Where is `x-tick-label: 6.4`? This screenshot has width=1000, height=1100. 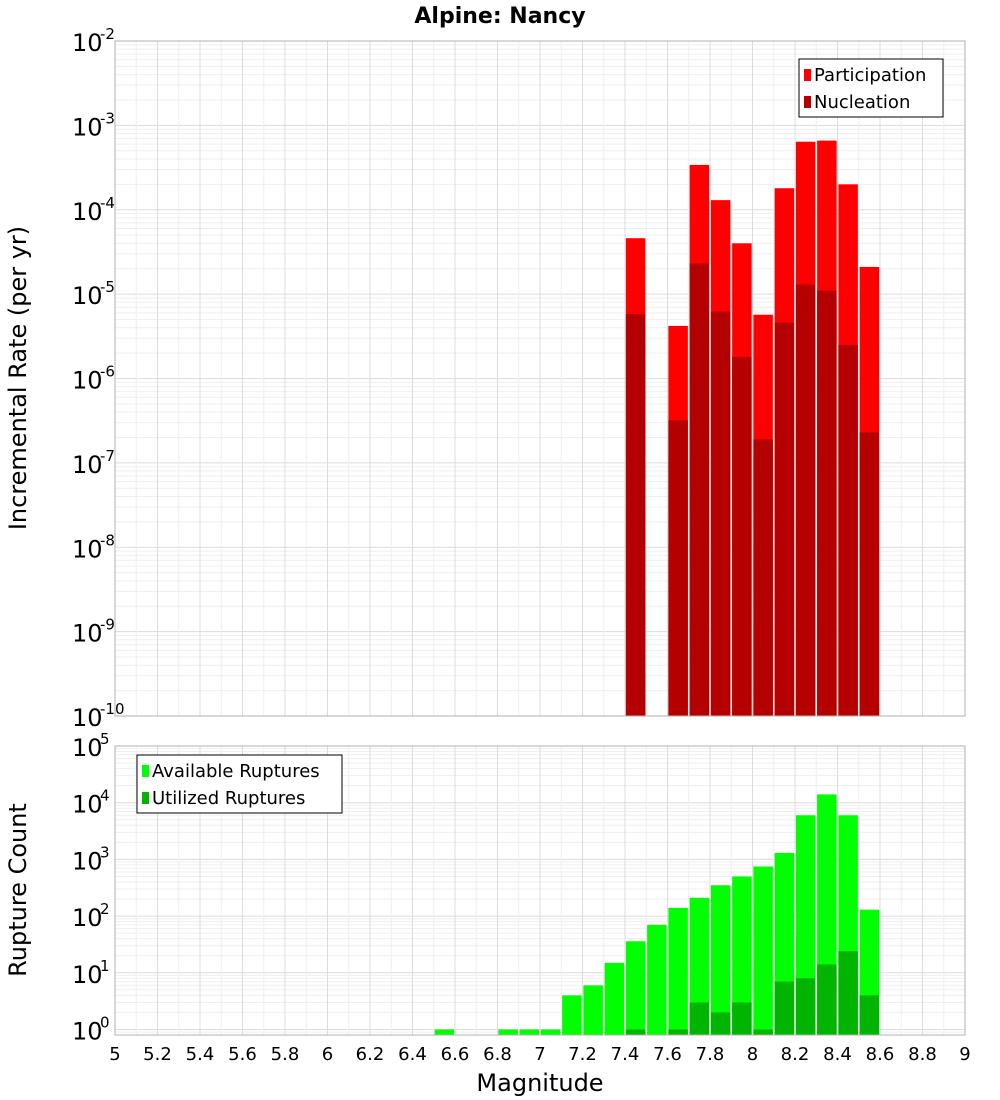
x-tick-label: 6.4 is located at coordinates (412, 1054).